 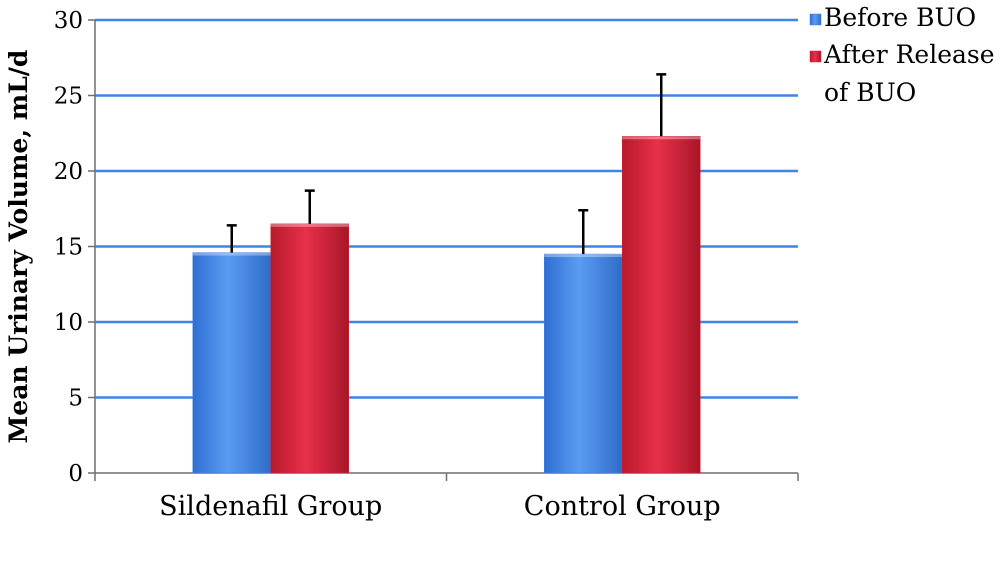 What do you see at coordinates (870, 92) in the screenshot?
I see `legend-label: of BUO` at bounding box center [870, 92].